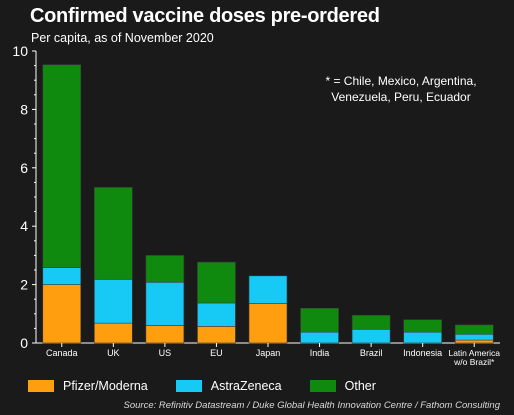 This screenshot has width=514, height=415. Describe the element at coordinates (24, 343) in the screenshot. I see `y-tick-label: 0` at that location.